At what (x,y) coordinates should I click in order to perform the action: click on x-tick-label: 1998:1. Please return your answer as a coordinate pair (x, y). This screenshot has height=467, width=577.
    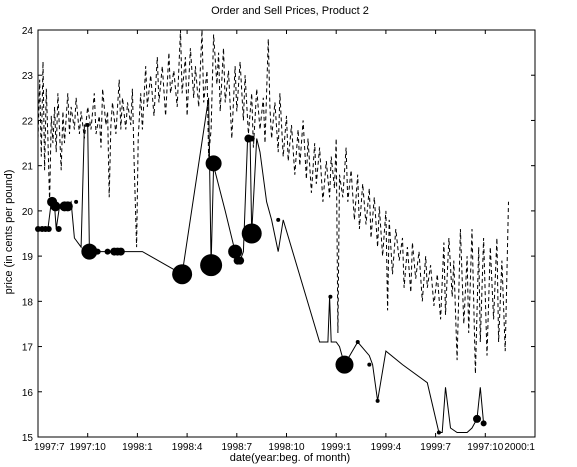
    Looking at the image, I should click on (137, 447).